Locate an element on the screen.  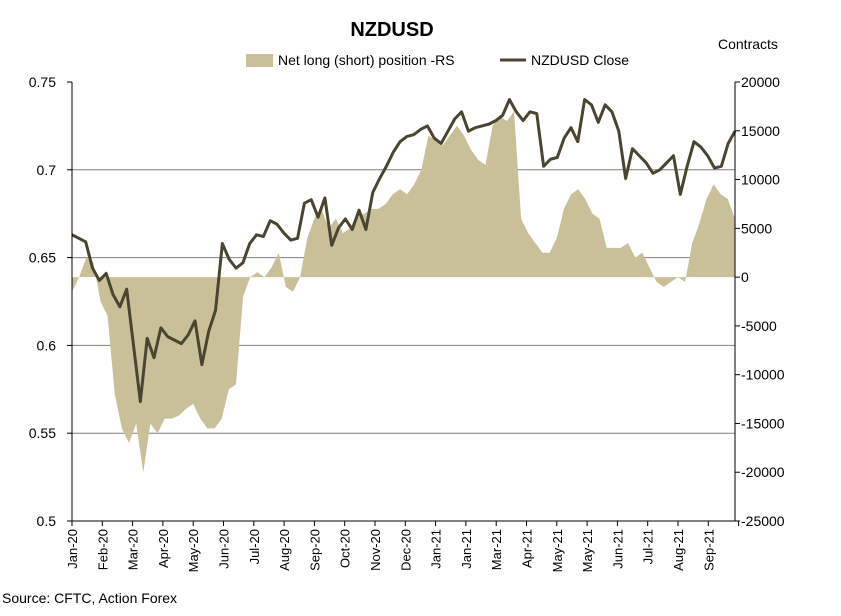
x-axis-tick-label: Apr-20 is located at coordinates (163, 548).